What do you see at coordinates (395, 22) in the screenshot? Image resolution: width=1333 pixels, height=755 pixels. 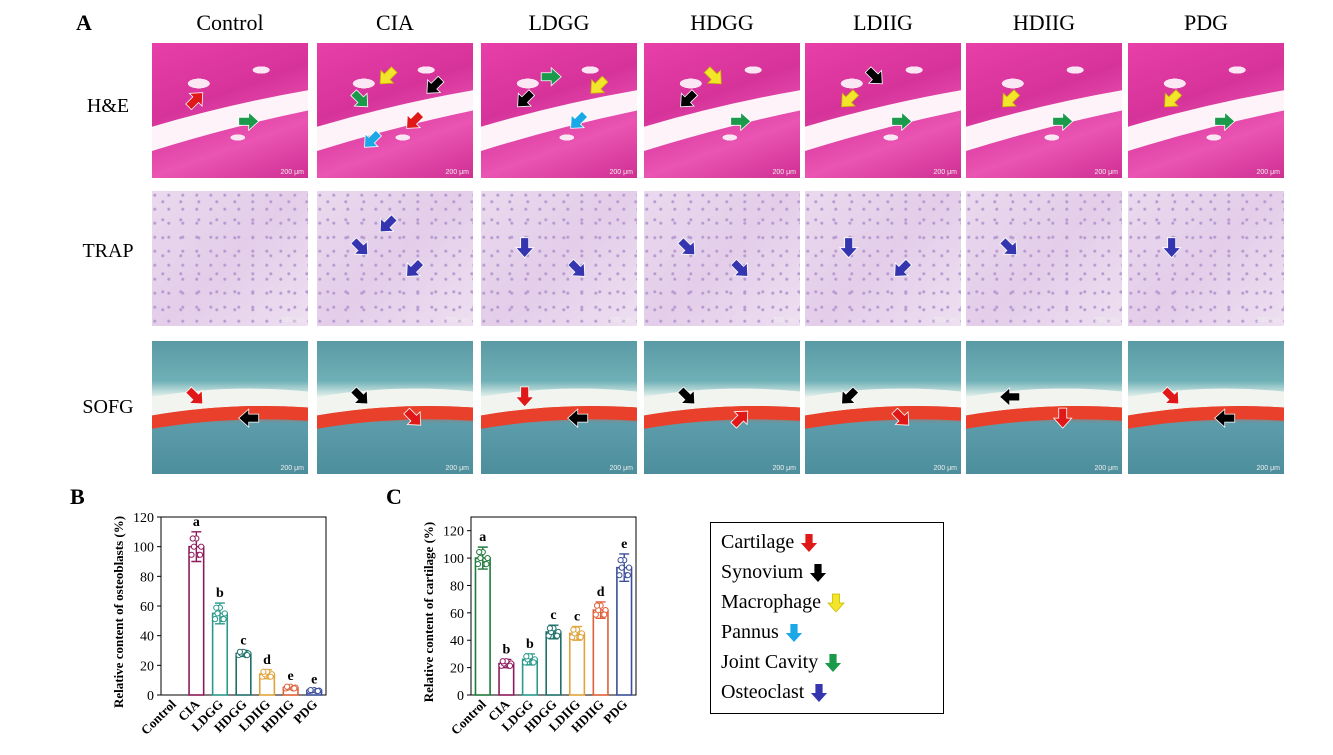 I see `column-header-cia: CIA` at bounding box center [395, 22].